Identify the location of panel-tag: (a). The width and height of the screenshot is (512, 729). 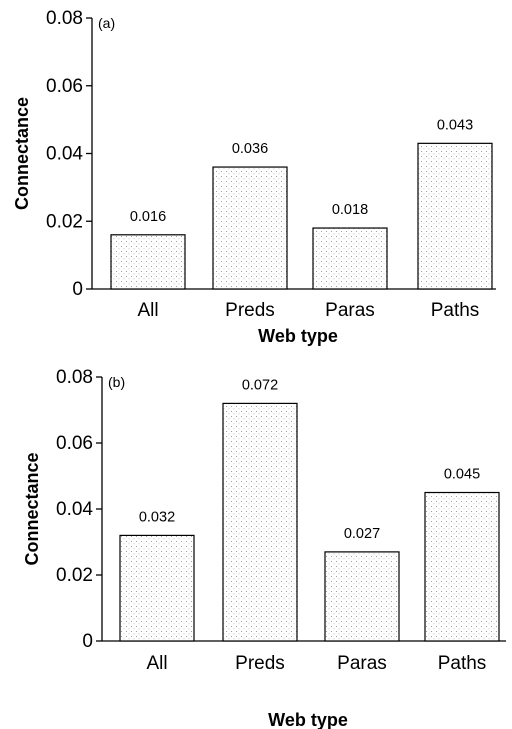
(106, 23).